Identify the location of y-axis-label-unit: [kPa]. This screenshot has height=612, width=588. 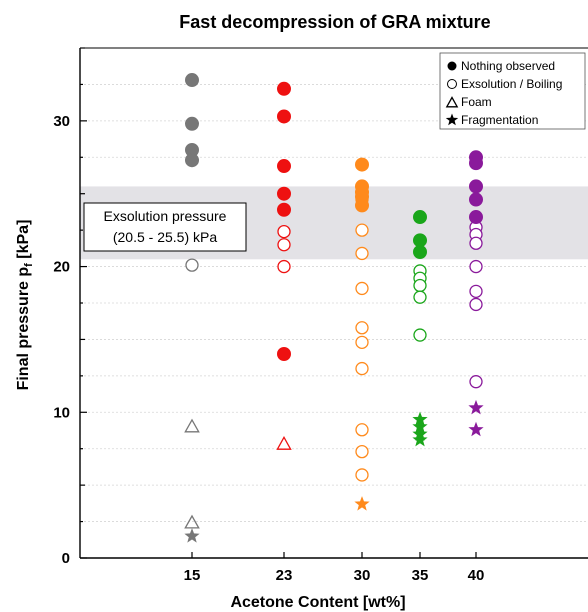
(23, 242).